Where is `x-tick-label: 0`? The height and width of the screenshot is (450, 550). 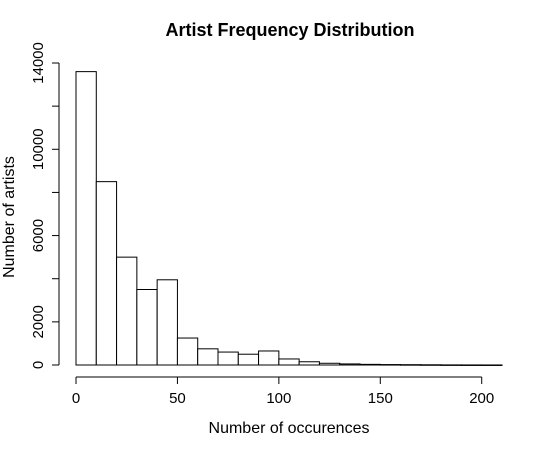 x-tick-label: 0 is located at coordinates (76, 398).